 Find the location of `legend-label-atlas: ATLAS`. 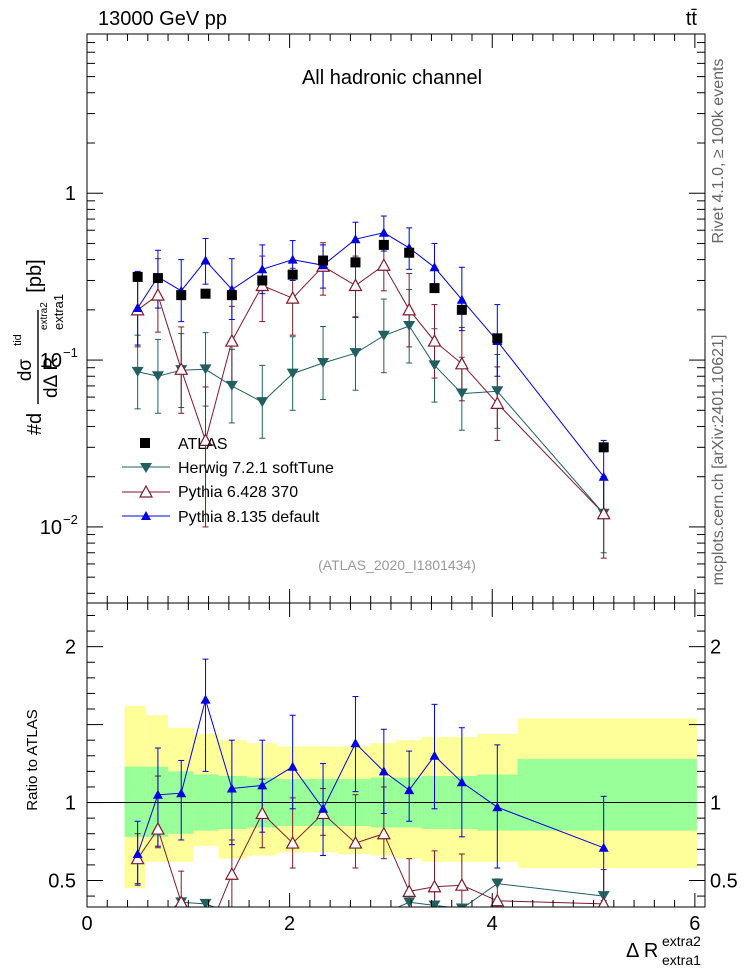

legend-label-atlas: ATLAS is located at coordinates (203, 444).